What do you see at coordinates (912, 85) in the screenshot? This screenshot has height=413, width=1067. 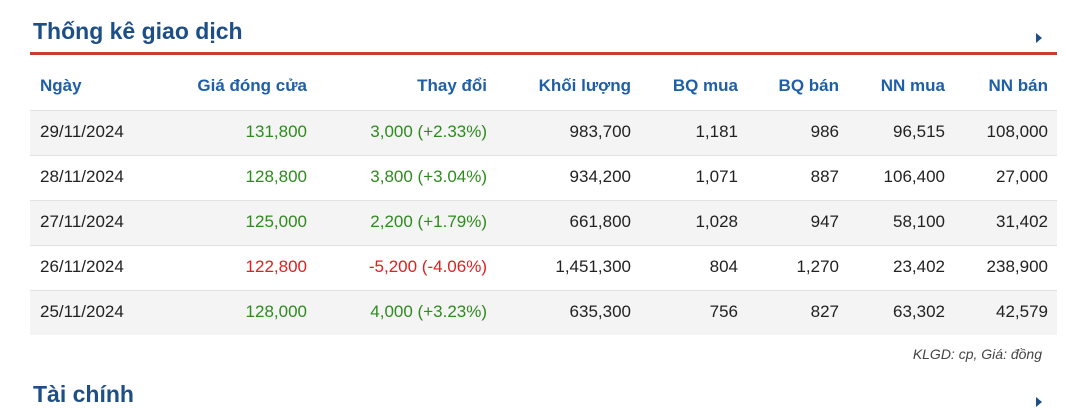 I see `column-header: NN mua` at bounding box center [912, 85].